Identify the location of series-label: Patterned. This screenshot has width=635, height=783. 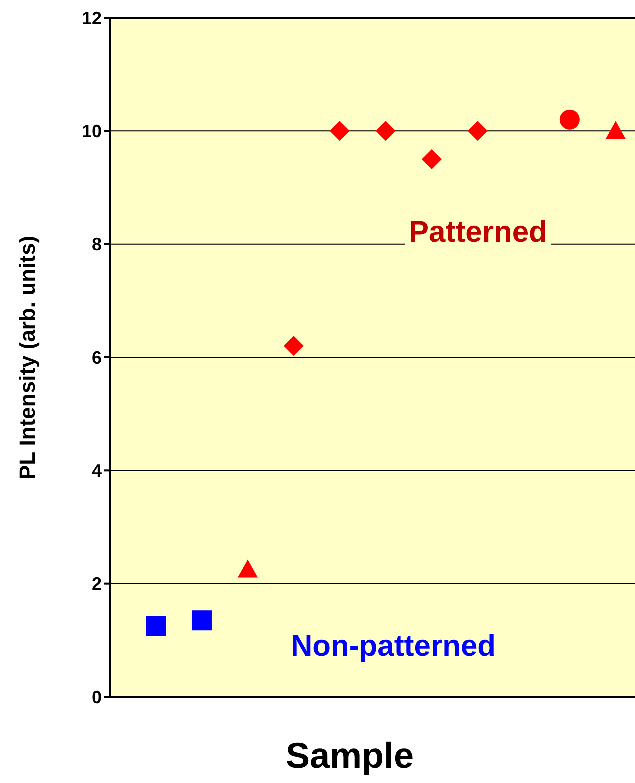
(478, 233).